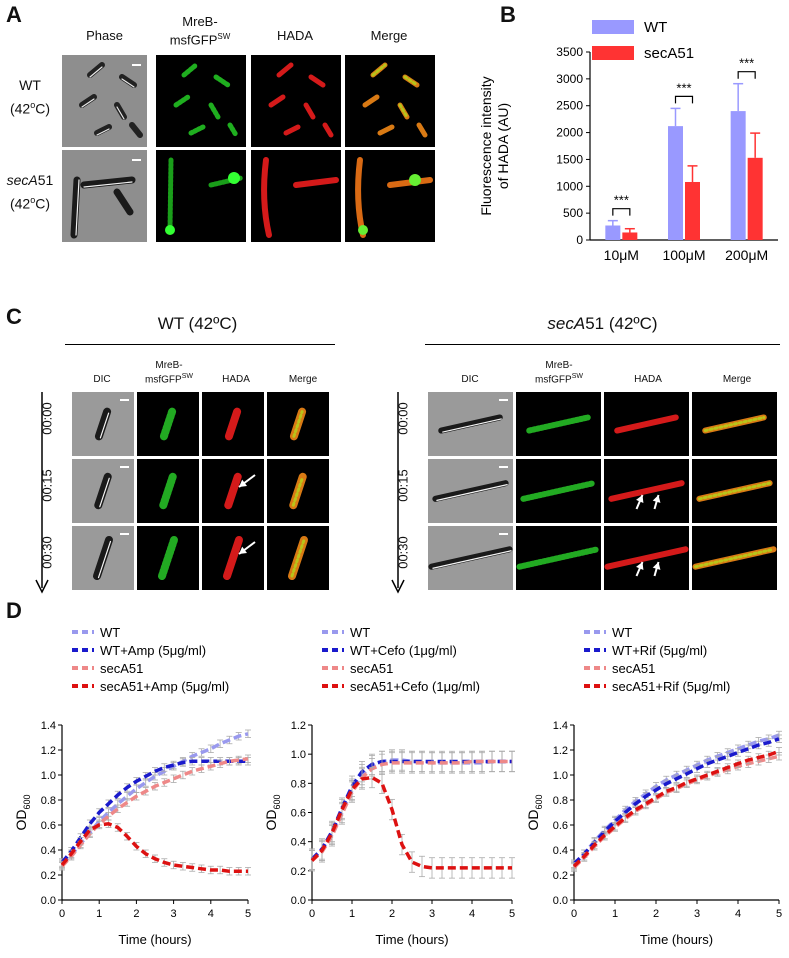  What do you see at coordinates (389, 35) in the screenshot?
I see `col-header-merge: Merge` at bounding box center [389, 35].